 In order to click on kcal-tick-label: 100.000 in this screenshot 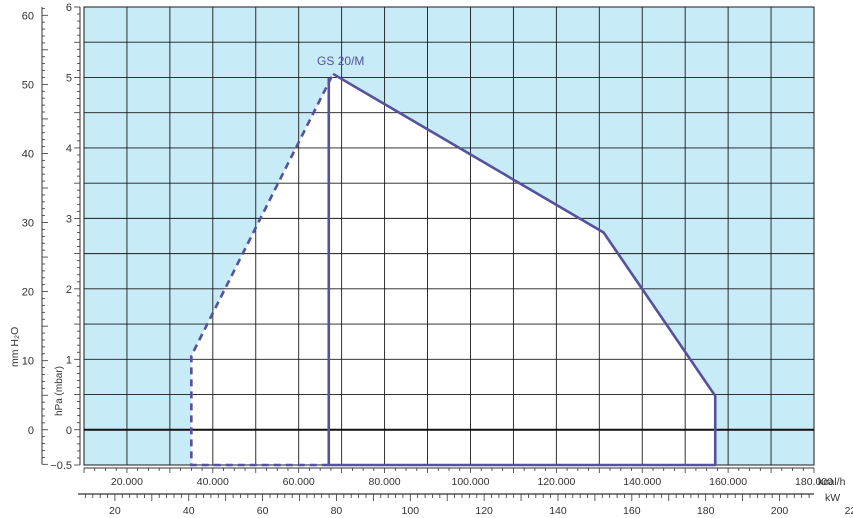, I will do `click(470, 482)`.